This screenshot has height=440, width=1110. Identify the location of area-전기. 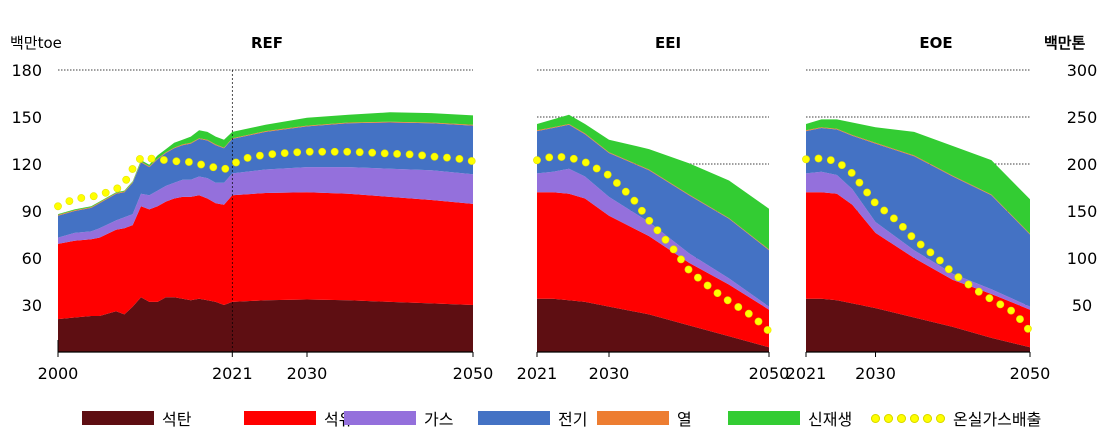
(918, 217).